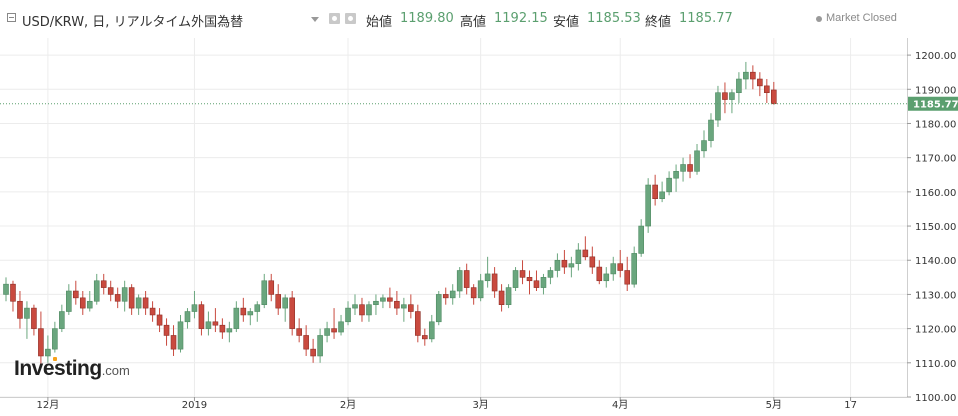  Describe the element at coordinates (427, 18) in the screenshot. I see `open-value: 1189.80` at that location.